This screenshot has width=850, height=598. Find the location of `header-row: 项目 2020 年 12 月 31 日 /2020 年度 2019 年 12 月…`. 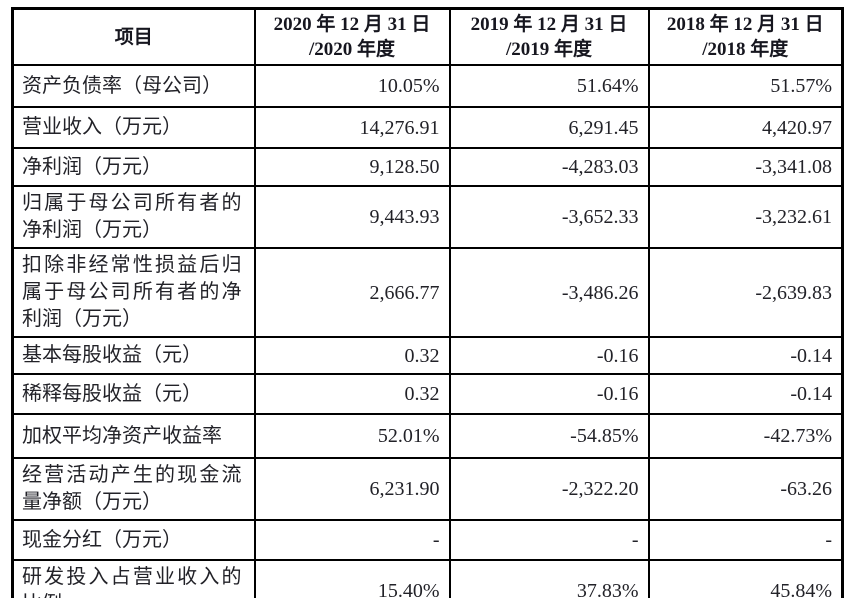

header-row: 项目 2020 年 12 月 31 日 /2020 年度 2019 年 12 月… is located at coordinates (427, 36).